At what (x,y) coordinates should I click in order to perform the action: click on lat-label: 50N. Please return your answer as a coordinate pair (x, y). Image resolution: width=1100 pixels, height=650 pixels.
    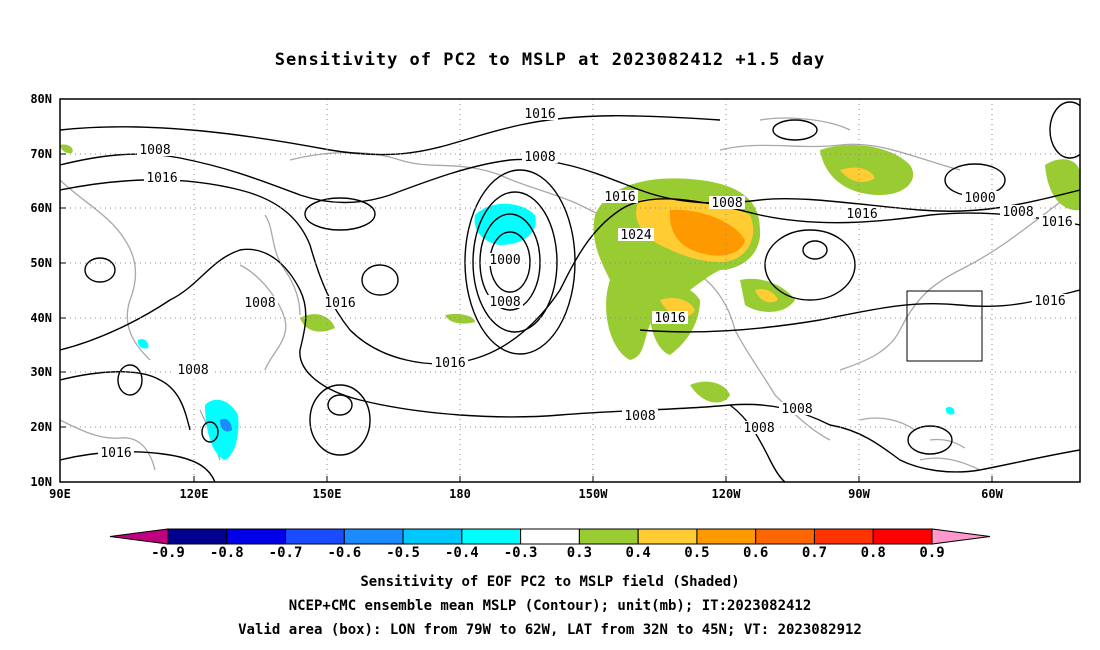
    Looking at the image, I should click on (41, 263).